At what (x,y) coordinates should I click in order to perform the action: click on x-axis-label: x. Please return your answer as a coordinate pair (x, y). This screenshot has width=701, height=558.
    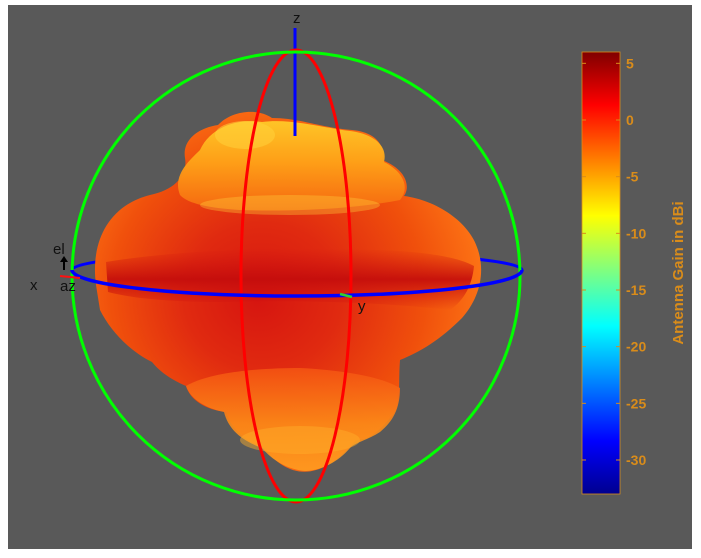
    Looking at the image, I should click on (34, 285).